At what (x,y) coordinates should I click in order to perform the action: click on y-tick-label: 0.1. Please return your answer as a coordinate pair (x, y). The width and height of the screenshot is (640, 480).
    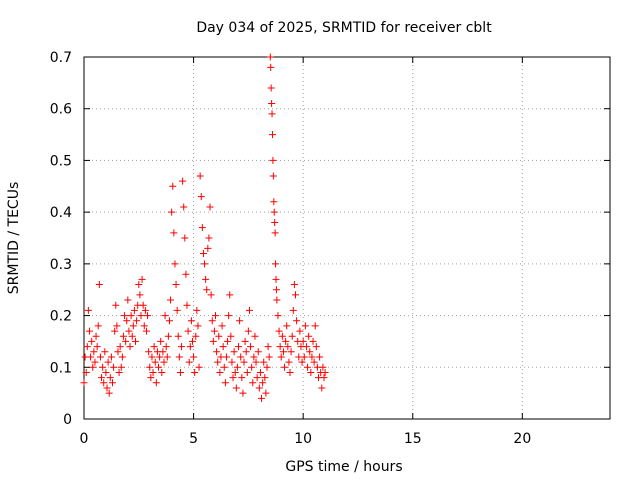
    Looking at the image, I should click on (61, 368).